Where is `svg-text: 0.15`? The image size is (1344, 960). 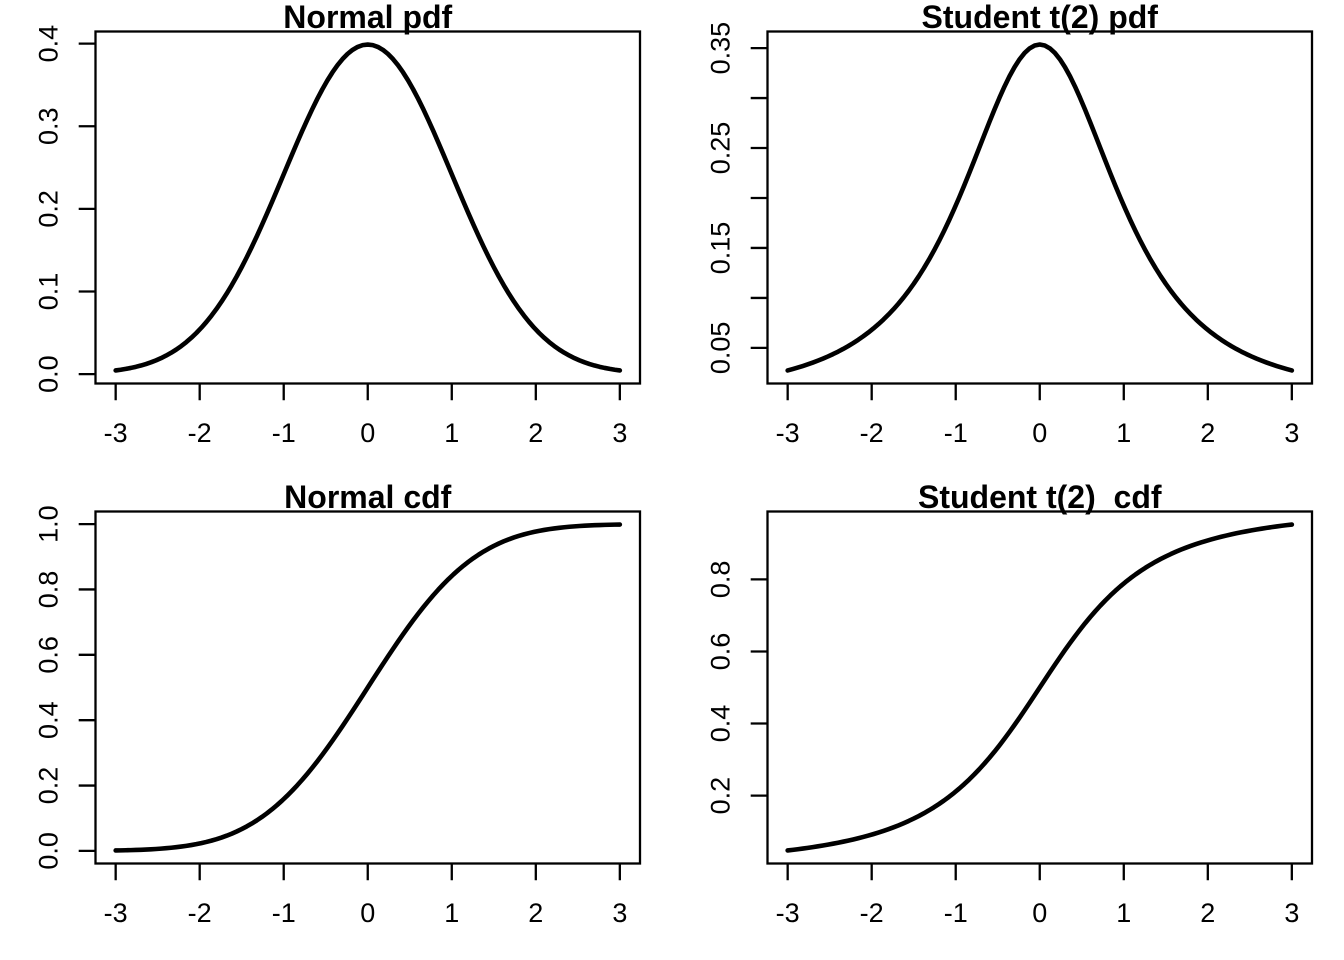
svg-text: 0.15 is located at coordinates (721, 248).